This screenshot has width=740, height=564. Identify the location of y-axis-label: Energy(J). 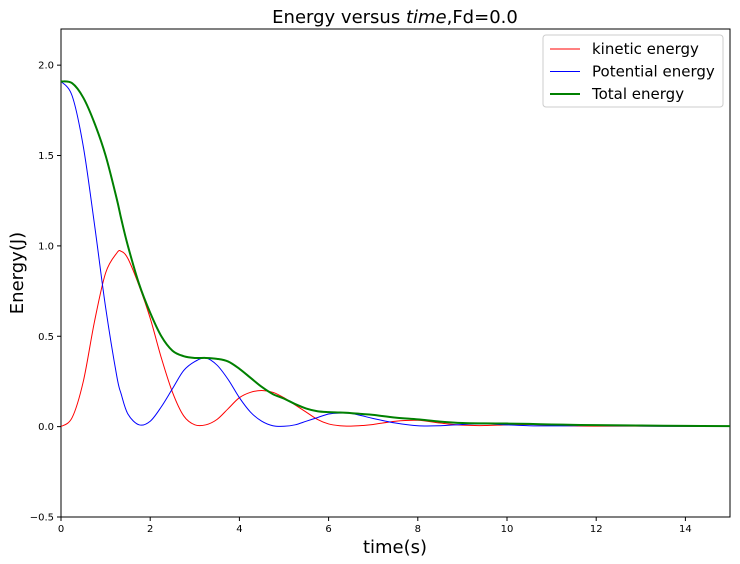
(17, 273).